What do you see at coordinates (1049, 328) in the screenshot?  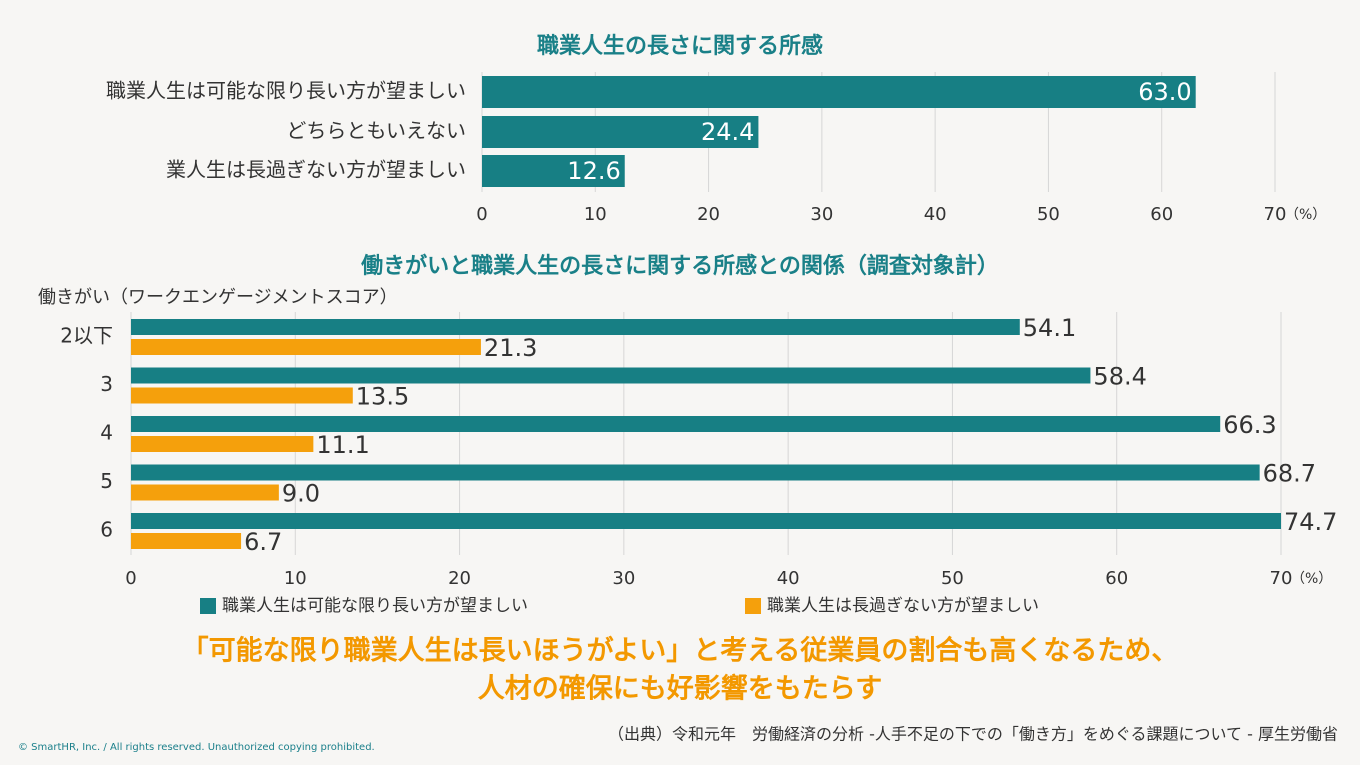 I see `data-label: 54.1` at bounding box center [1049, 328].